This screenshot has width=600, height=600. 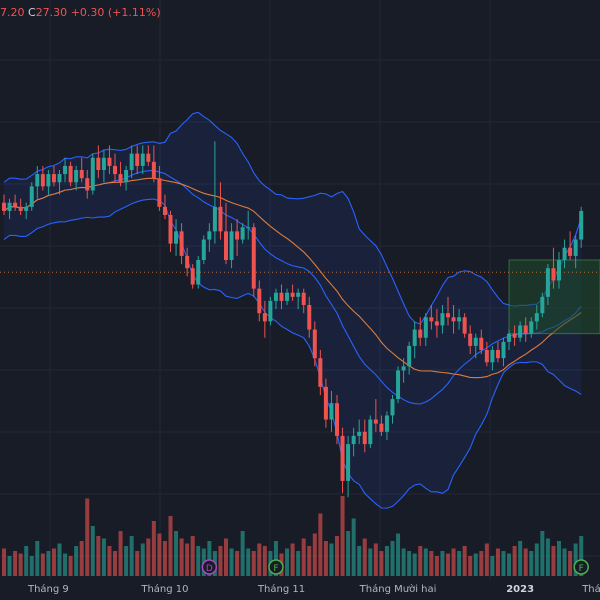 I want to click on x-axis-label: Tháng 11, so click(x=281, y=589).